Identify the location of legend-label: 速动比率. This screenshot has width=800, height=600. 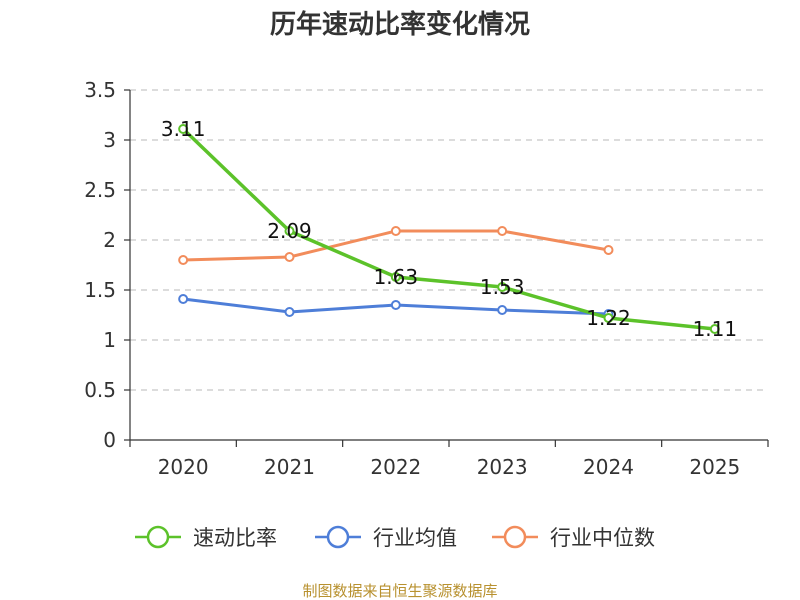
(235, 538).